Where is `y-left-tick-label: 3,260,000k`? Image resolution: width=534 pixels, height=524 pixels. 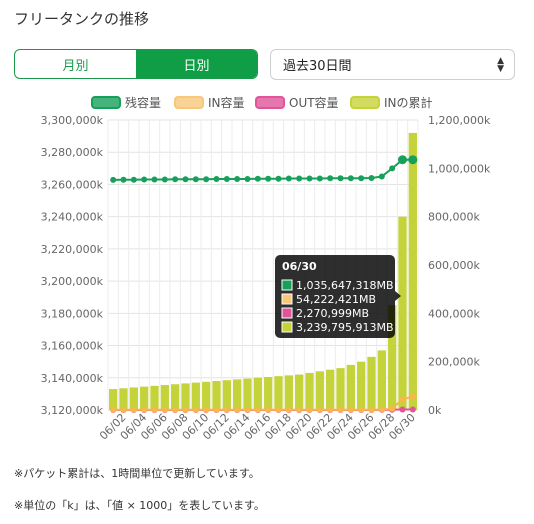
y-left-tick-label: 3,260,000k is located at coordinates (72, 184).